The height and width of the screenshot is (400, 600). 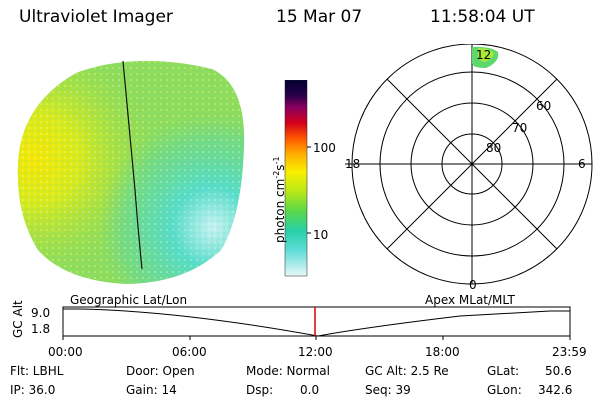 What do you see at coordinates (519, 128) in the screenshot?
I see `mlat-label-70: 70` at bounding box center [519, 128].